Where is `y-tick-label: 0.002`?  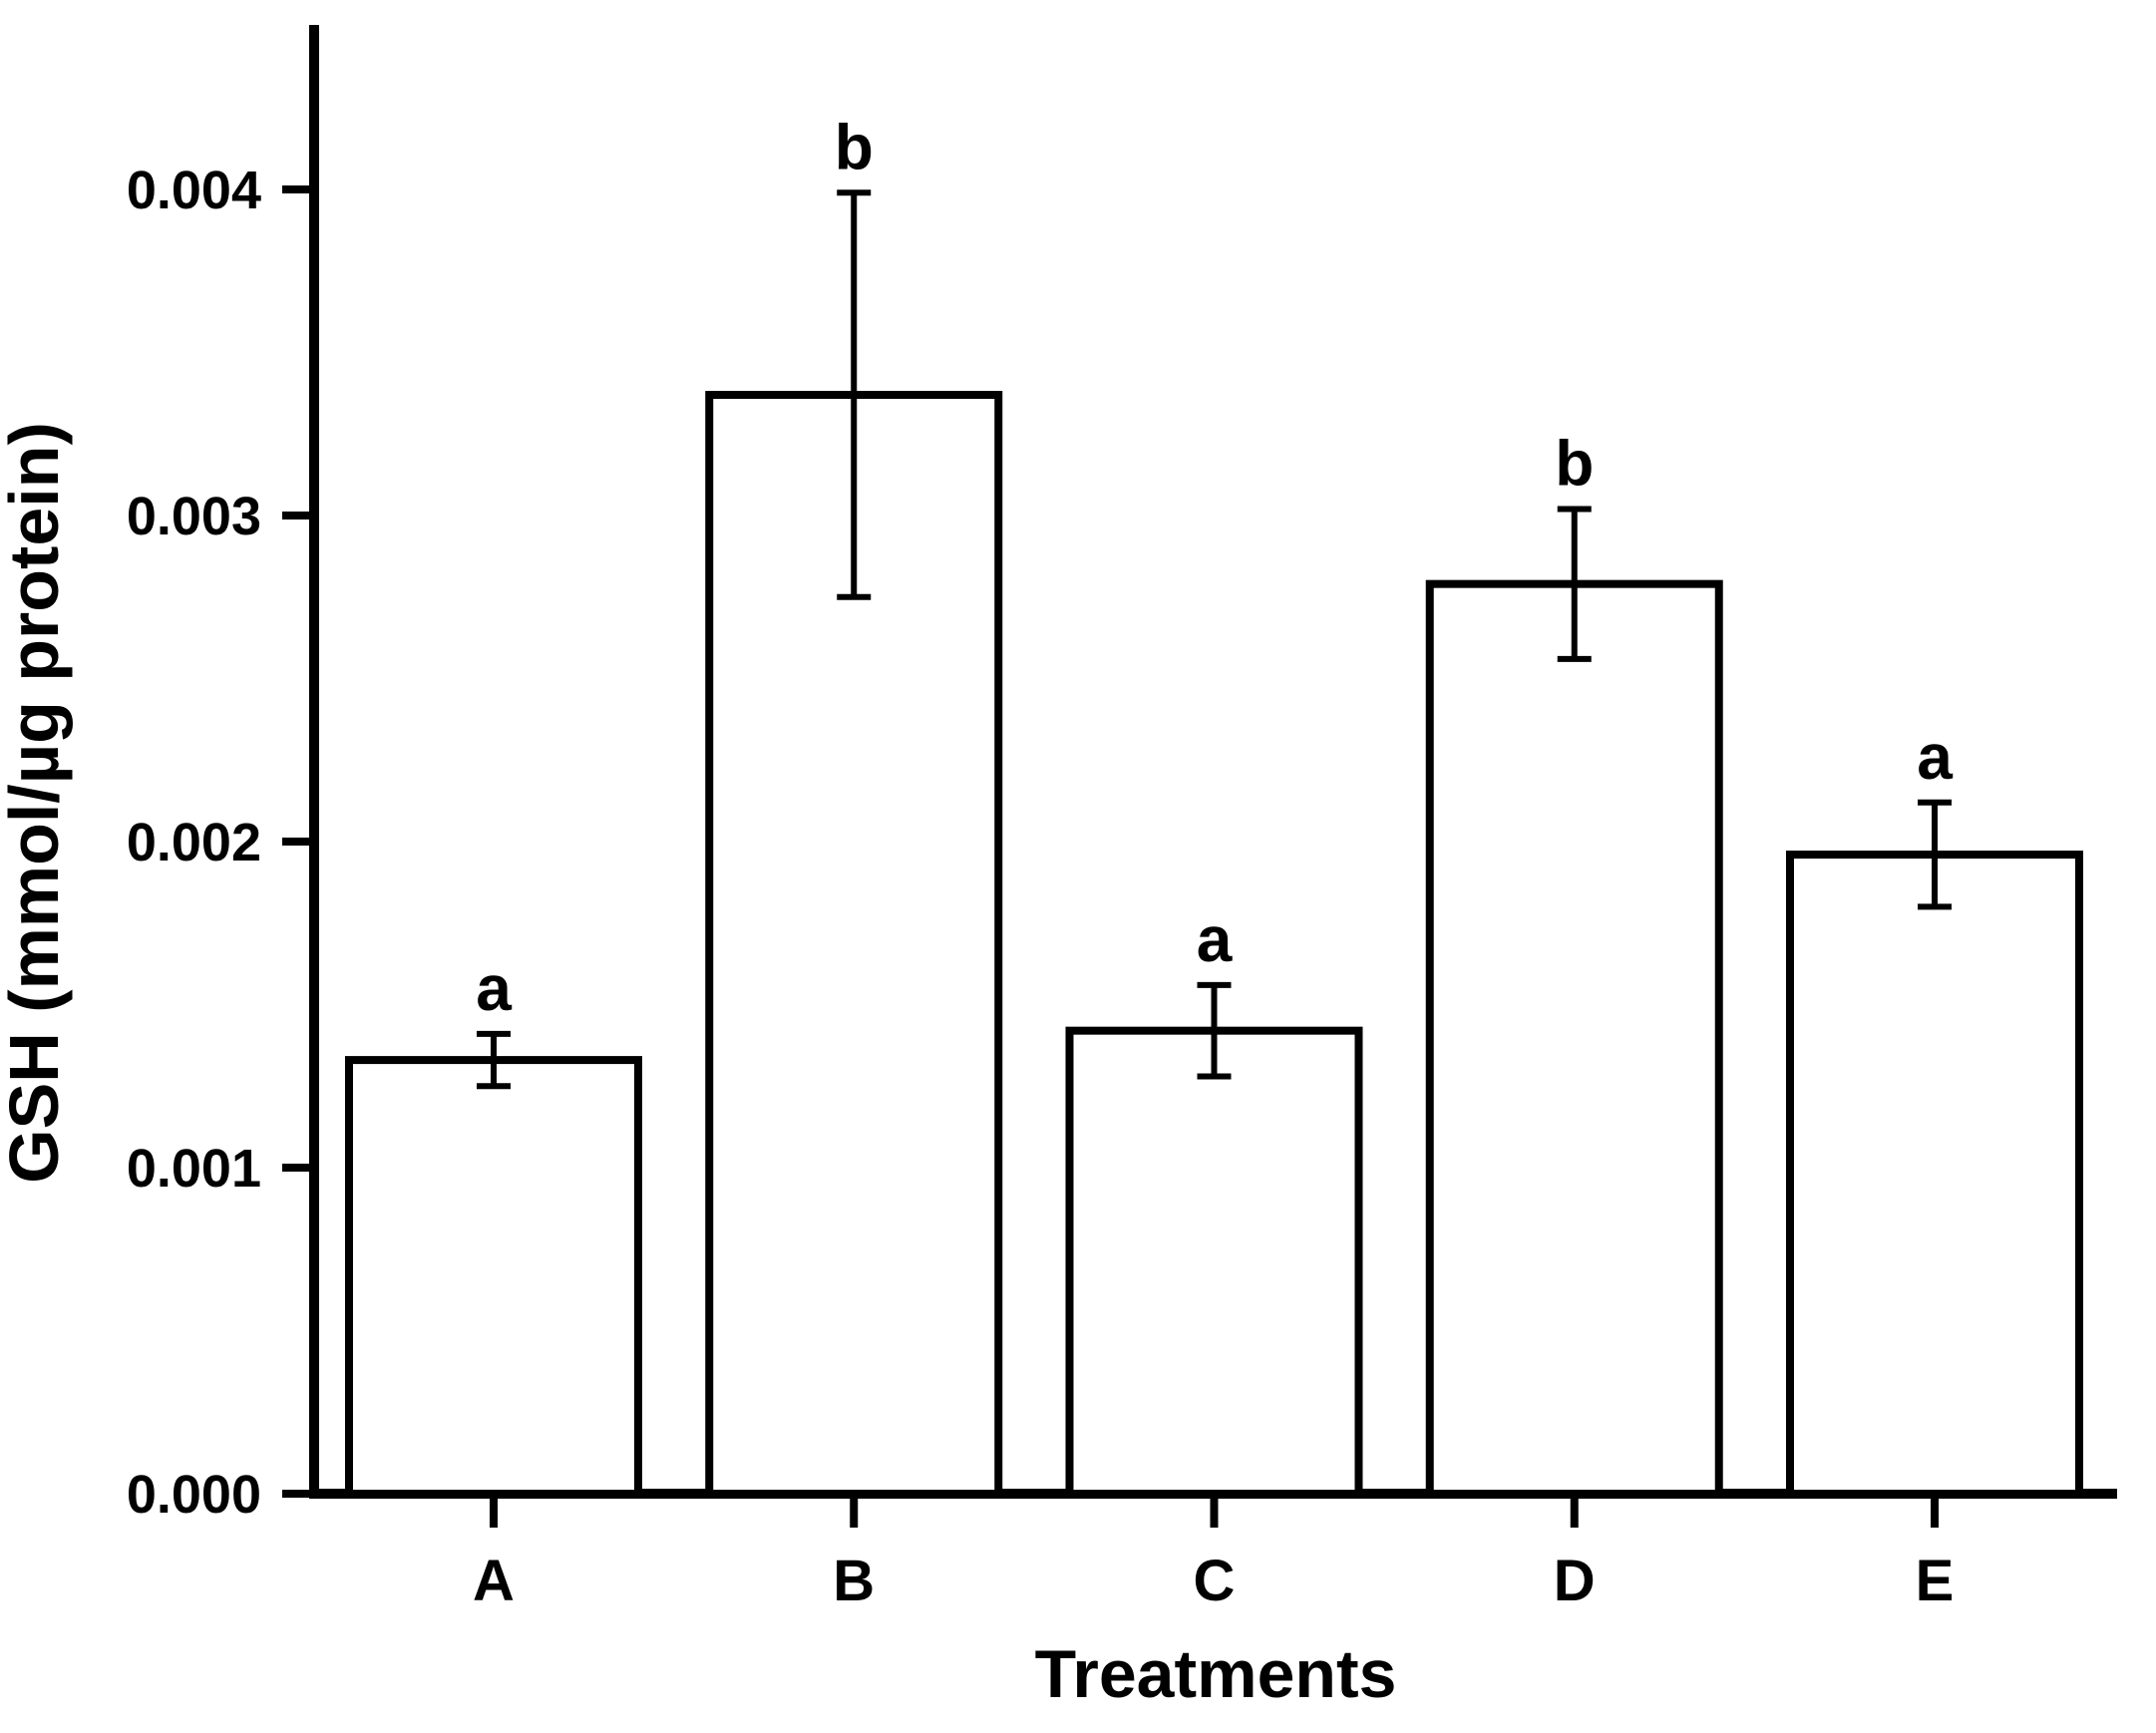 y-tick-label: 0.002 is located at coordinates (194, 842).